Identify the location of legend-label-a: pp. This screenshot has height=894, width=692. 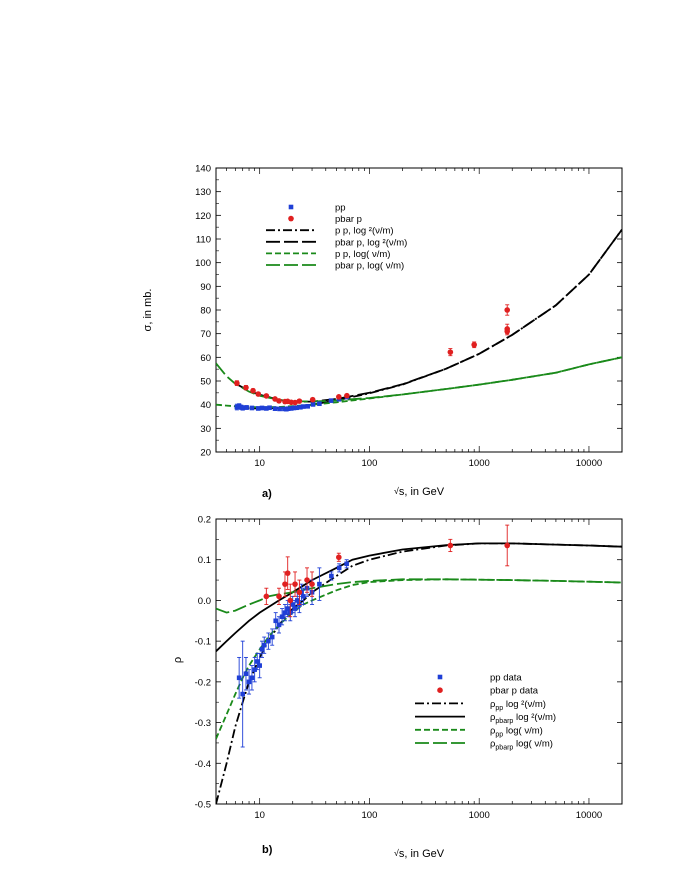
(340, 208).